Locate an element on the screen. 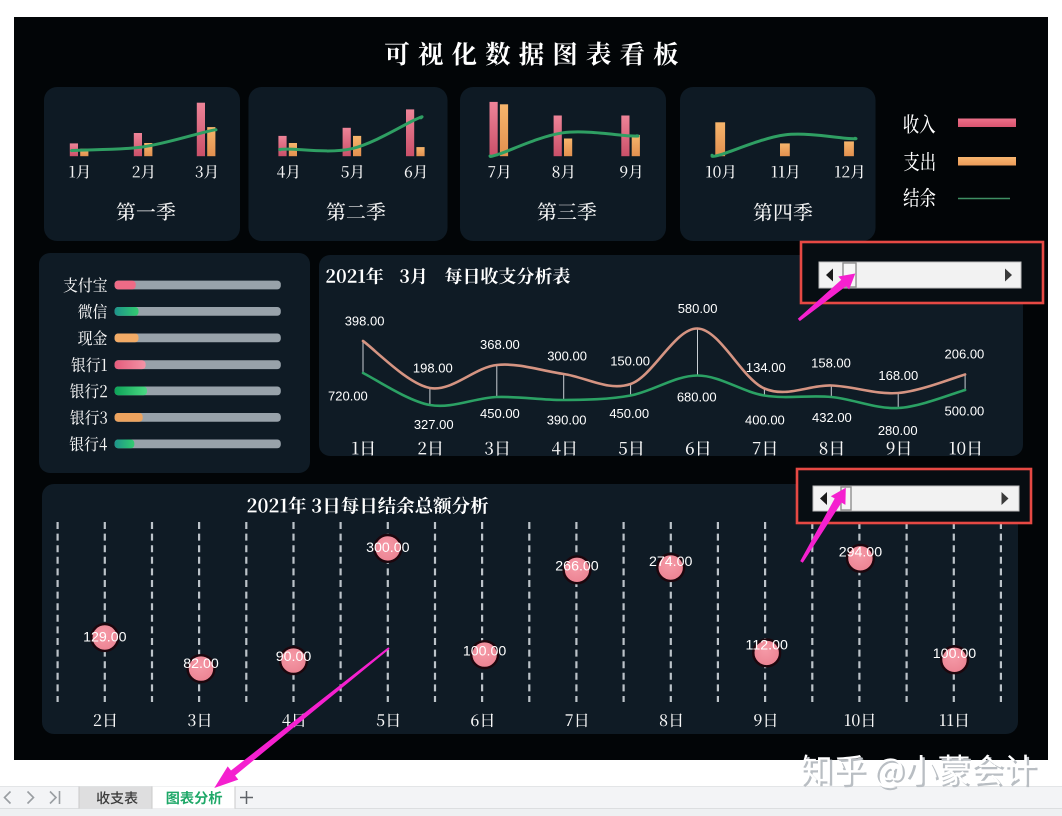  svg-text: 294.00 is located at coordinates (861, 553).